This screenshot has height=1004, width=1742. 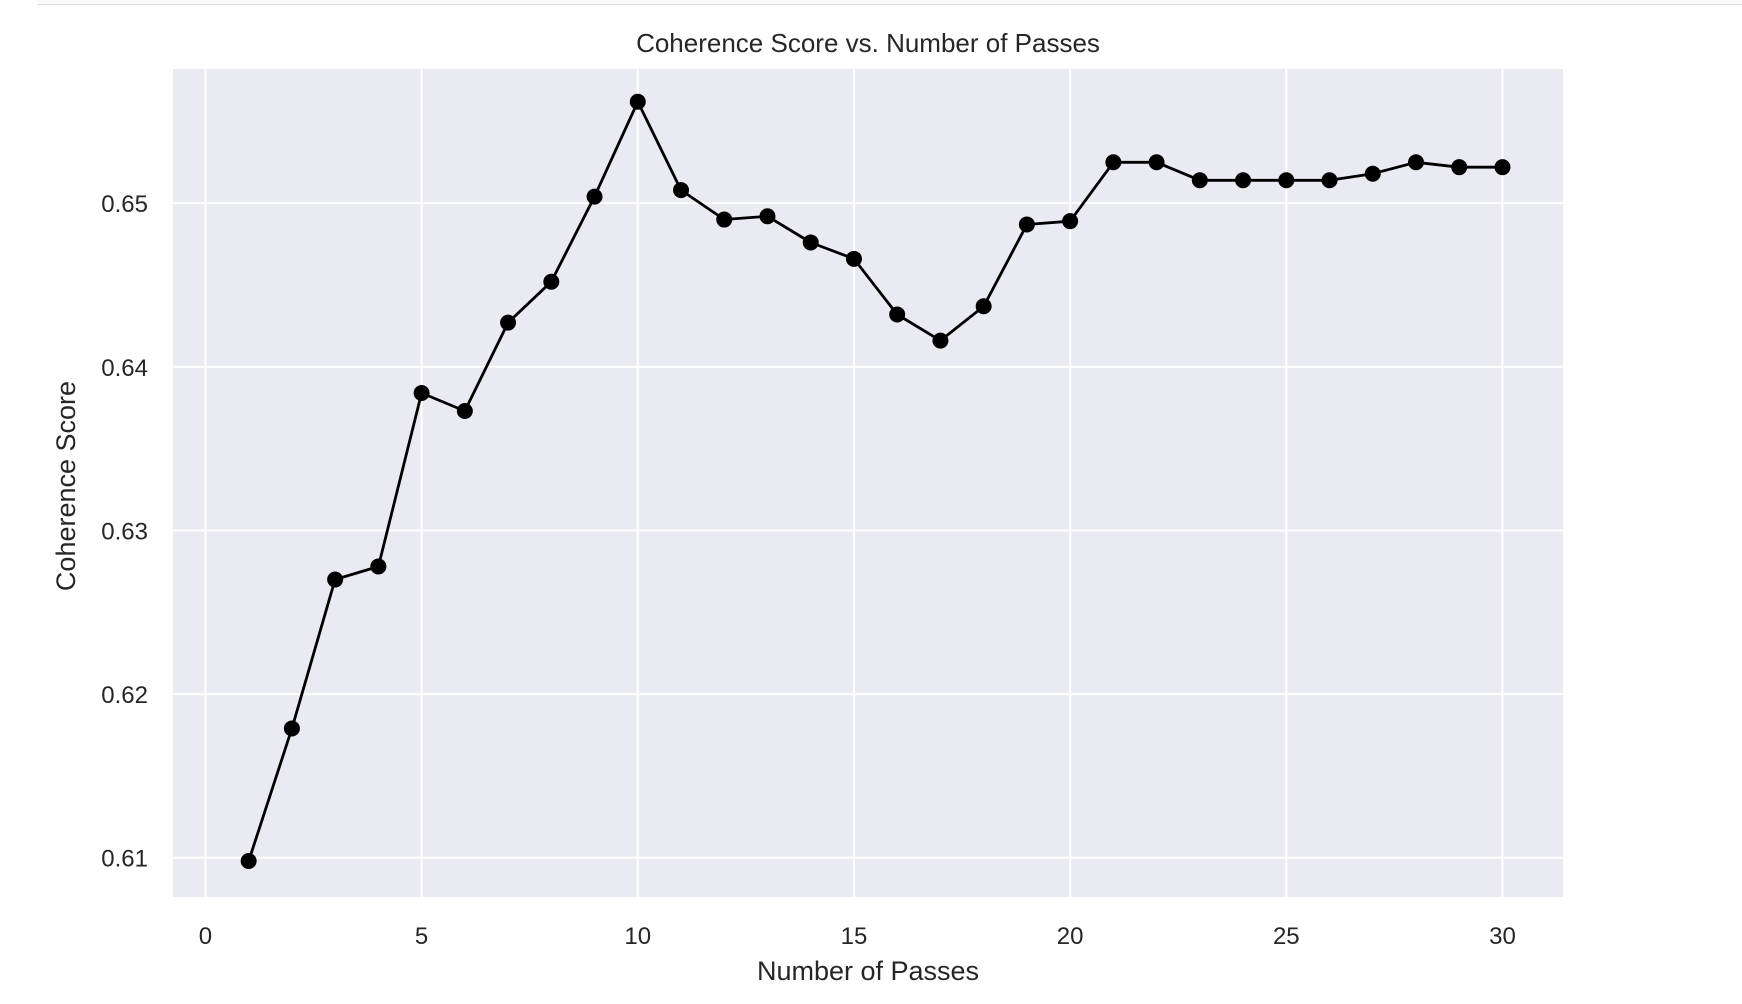 What do you see at coordinates (890, 2) in the screenshot?
I see `cell-top-border` at bounding box center [890, 2].